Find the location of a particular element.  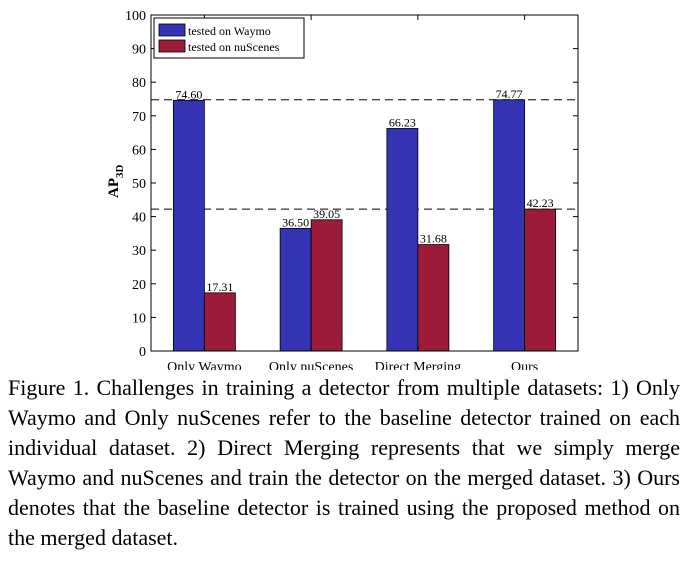

bar-value-label: 42.23 is located at coordinates (540, 203).